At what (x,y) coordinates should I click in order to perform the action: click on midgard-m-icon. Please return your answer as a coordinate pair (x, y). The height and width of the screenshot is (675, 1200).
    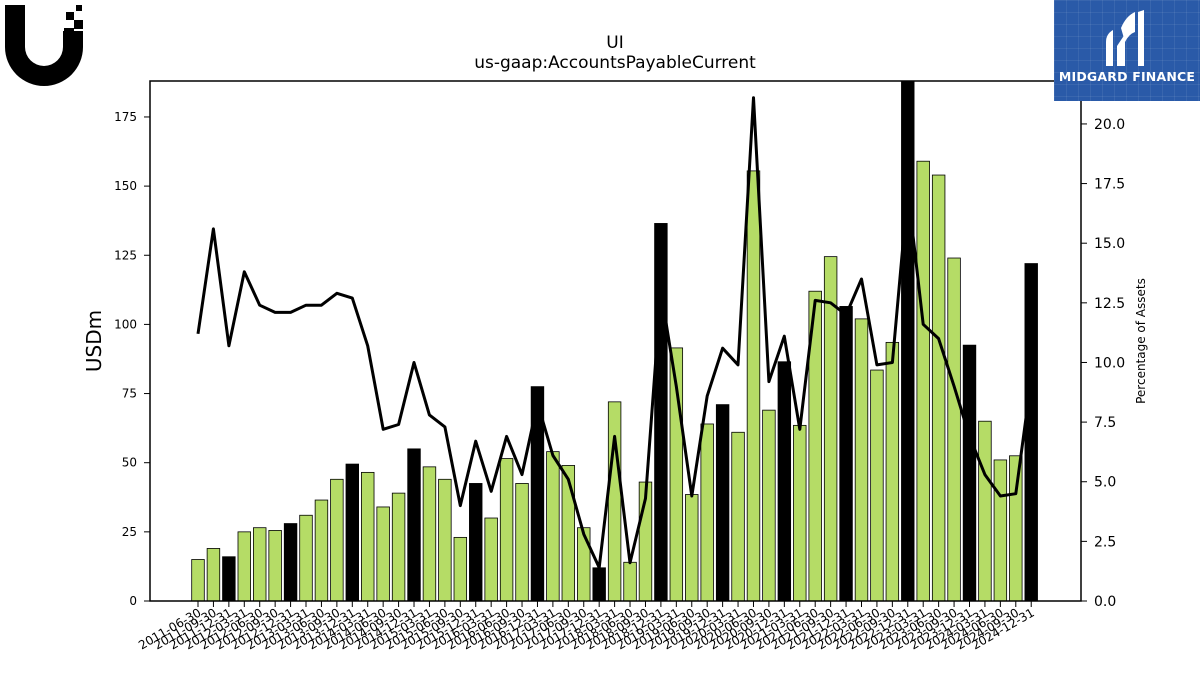
    Looking at the image, I should click on (1125, 38).